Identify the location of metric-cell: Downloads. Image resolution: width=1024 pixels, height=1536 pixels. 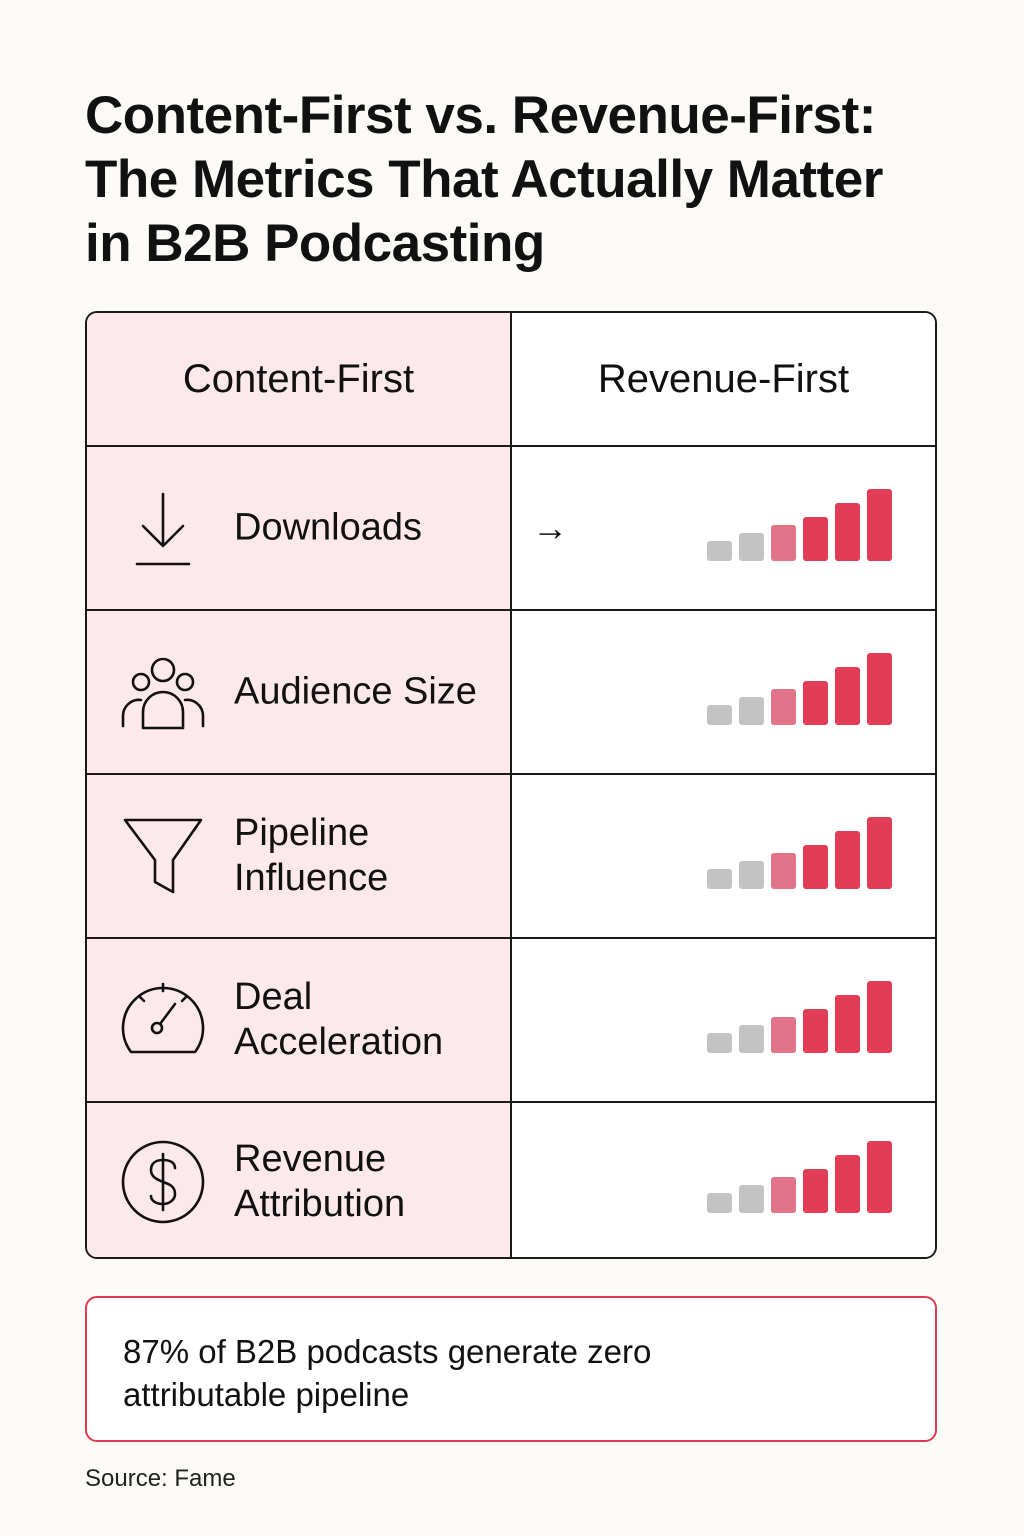
(299, 528).